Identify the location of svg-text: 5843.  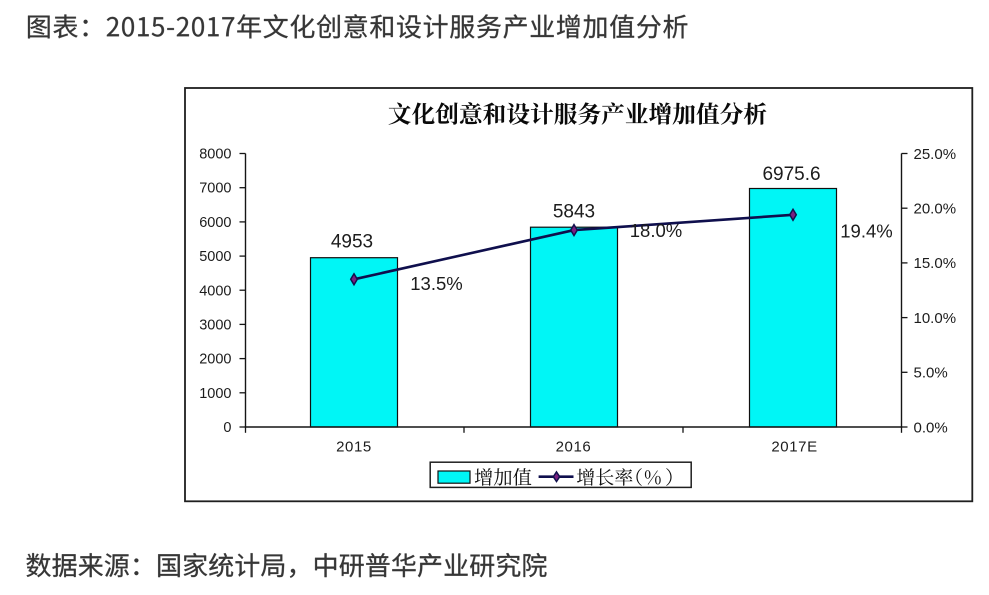
(574, 212).